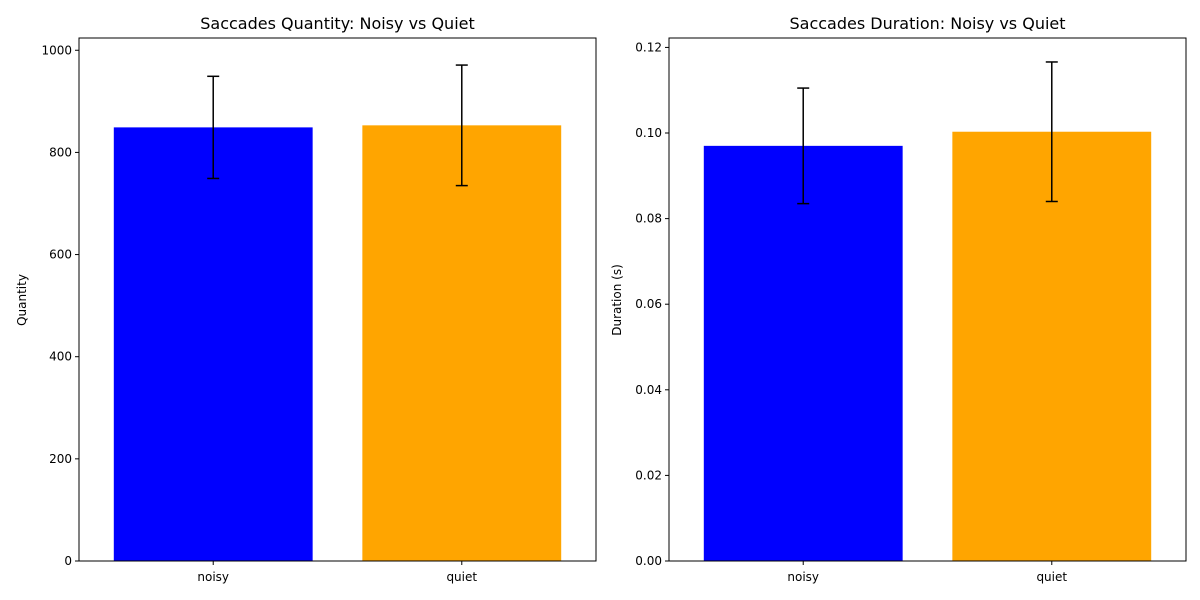  I want to click on y-tick-label: 0.04, so click(648, 390).